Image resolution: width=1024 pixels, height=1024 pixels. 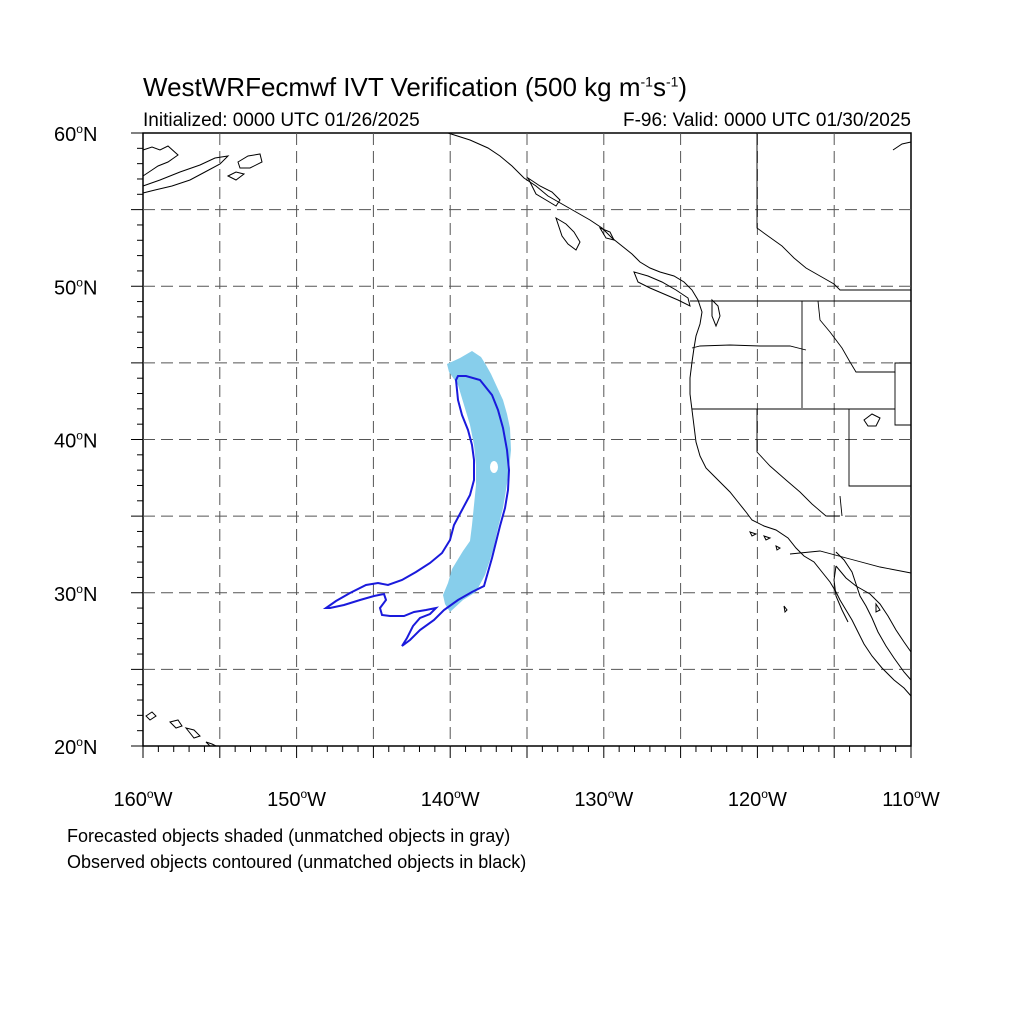 I want to click on lon-label: 130oW, so click(x=603, y=799).